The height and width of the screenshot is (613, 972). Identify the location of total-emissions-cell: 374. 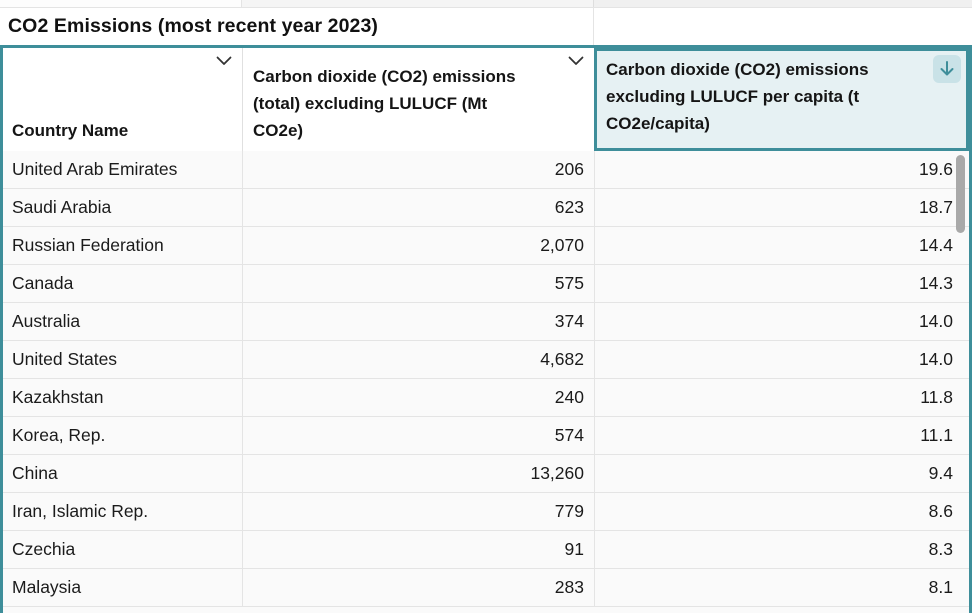
(418, 321).